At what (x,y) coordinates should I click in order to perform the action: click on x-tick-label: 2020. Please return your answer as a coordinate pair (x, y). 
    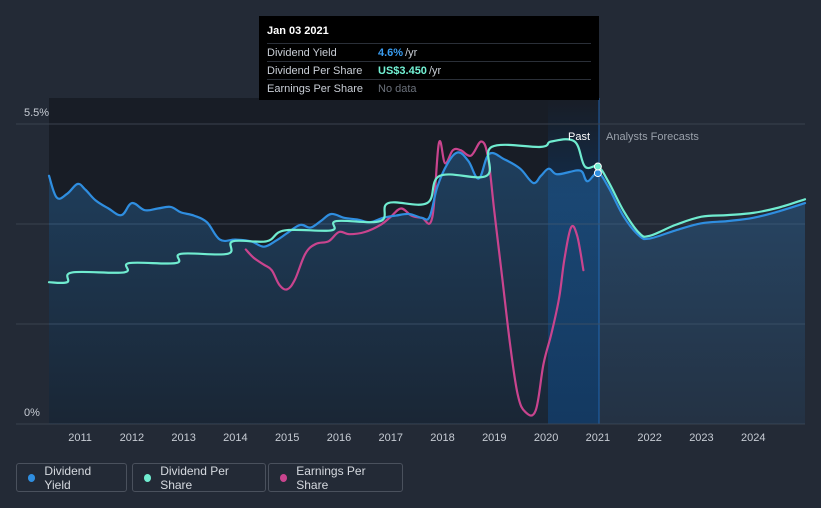
    Looking at the image, I should click on (546, 438).